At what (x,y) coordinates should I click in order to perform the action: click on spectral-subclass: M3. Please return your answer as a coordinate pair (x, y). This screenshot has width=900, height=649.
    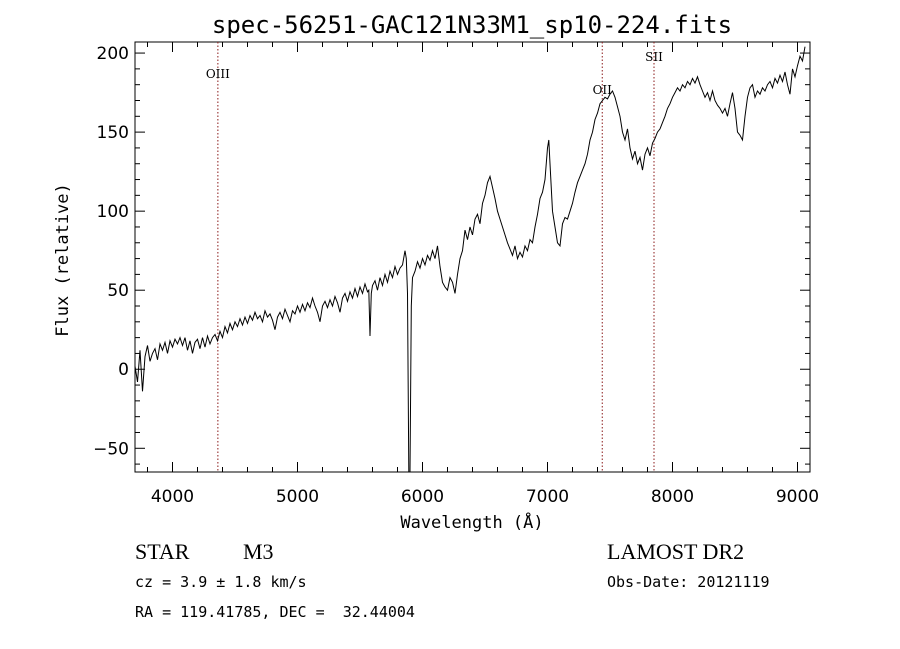
    Looking at the image, I should click on (258, 551).